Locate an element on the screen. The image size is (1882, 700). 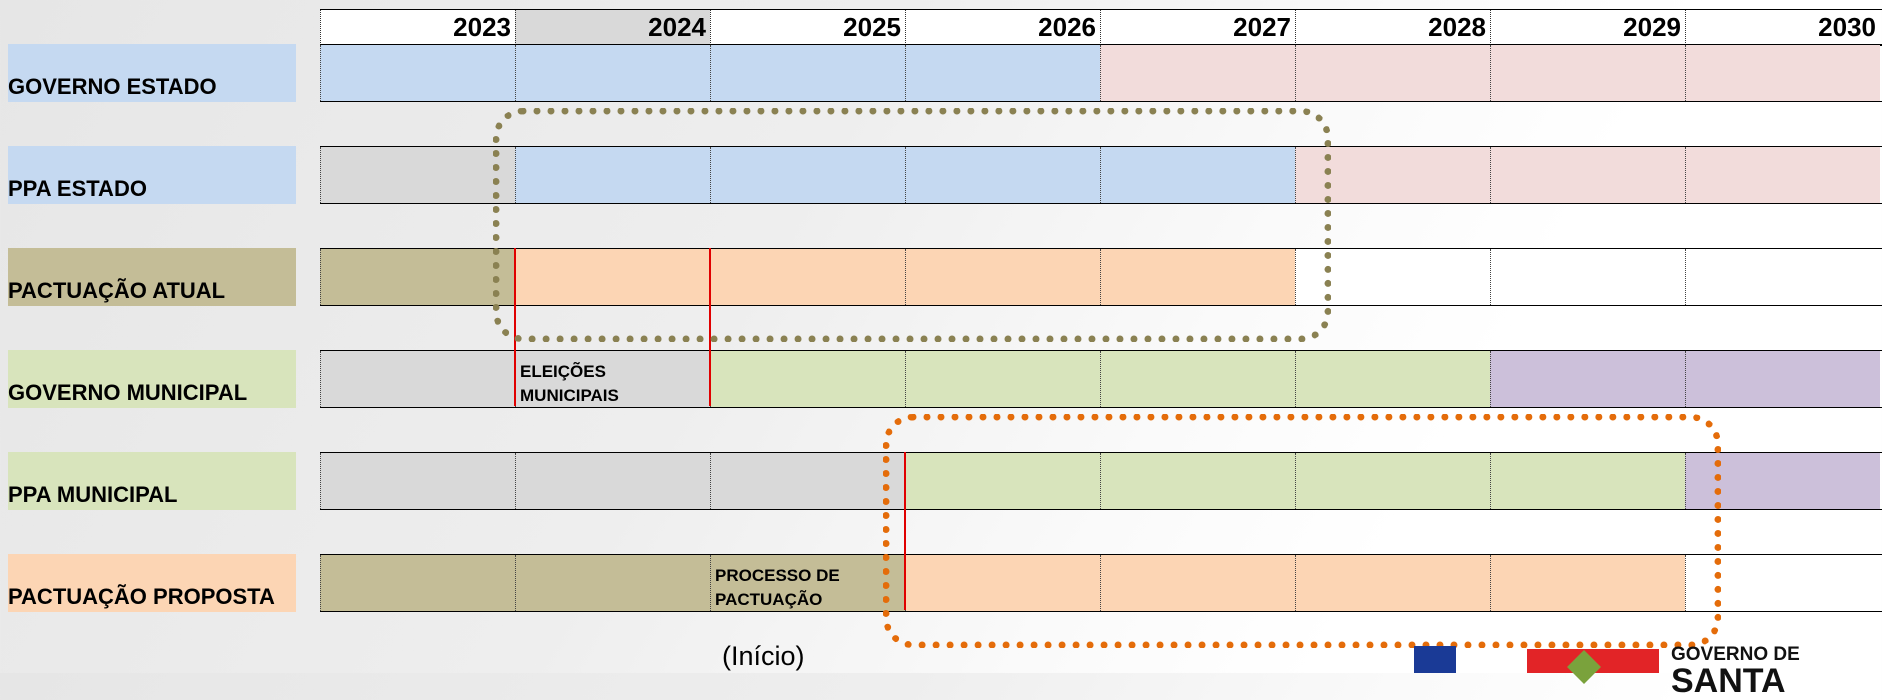
timeline-bar-row: ELEIÇÕES MUNICIPAIS is located at coordinates (1101, 379).